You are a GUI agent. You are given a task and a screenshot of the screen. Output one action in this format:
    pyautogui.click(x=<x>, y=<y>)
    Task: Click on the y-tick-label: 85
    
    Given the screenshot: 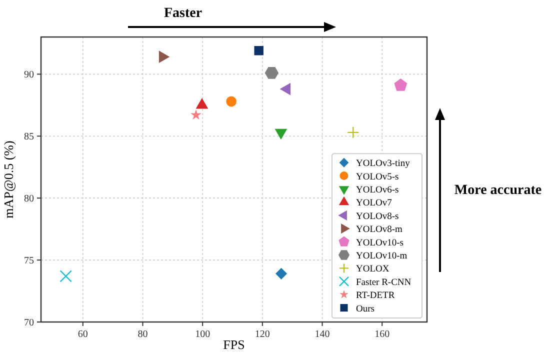 What is the action you would take?
    pyautogui.click(x=29, y=137)
    